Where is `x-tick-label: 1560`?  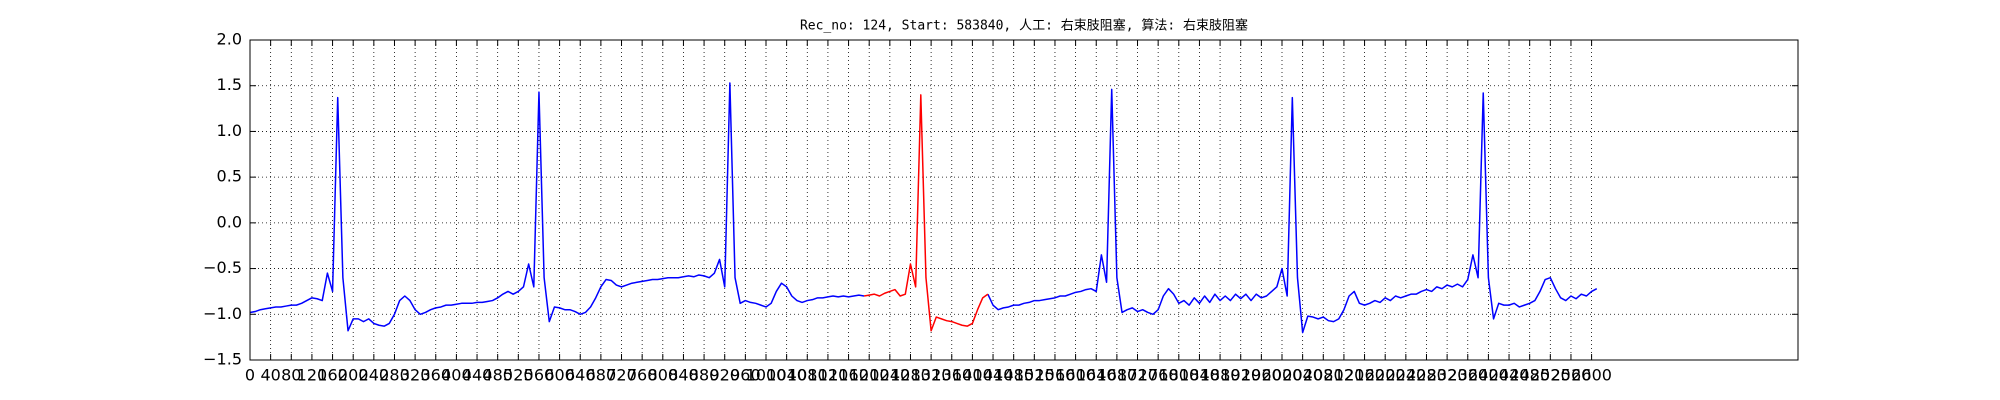 x-tick-label: 1560 is located at coordinates (1055, 375).